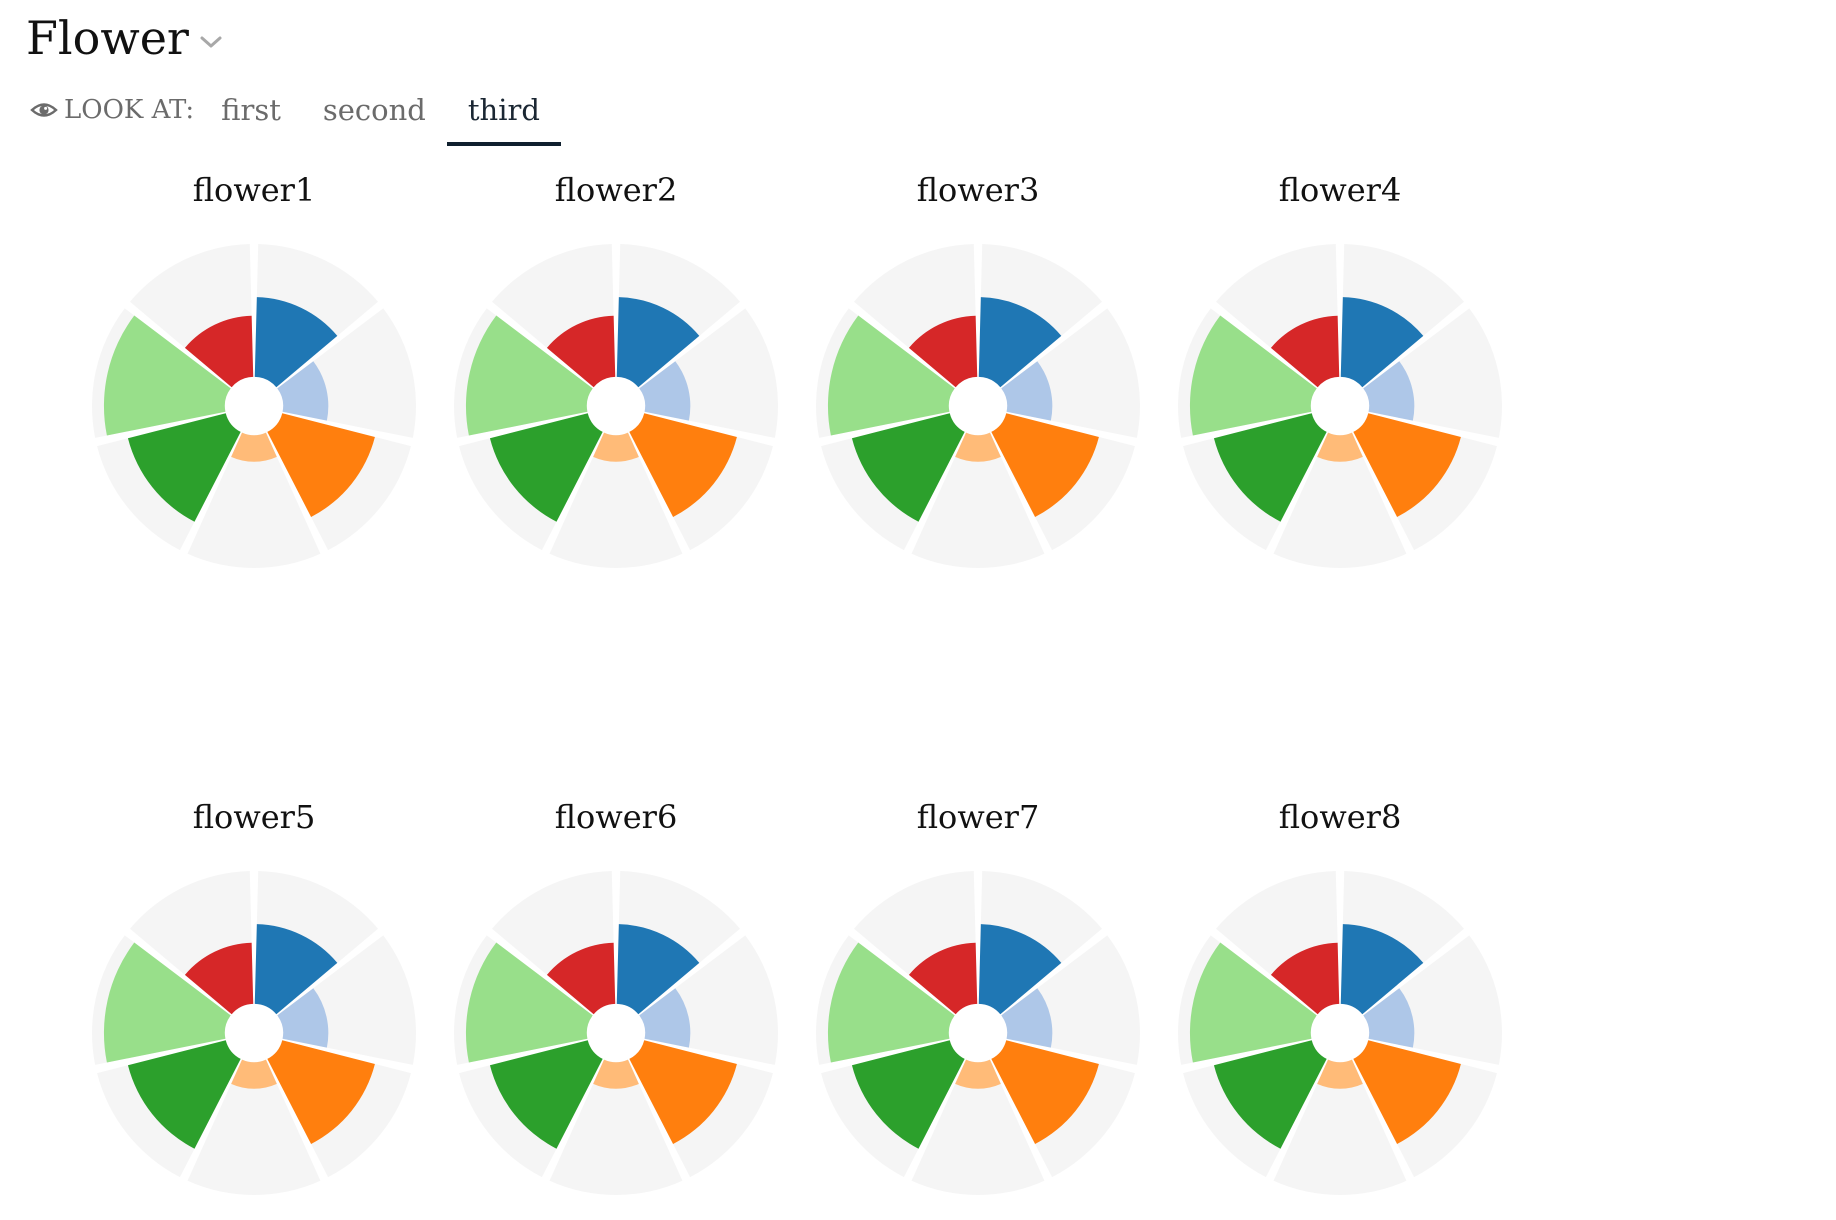 The width and height of the screenshot is (1836, 1220). Describe the element at coordinates (211, 42) in the screenshot. I see `chevron-down-icon` at that location.